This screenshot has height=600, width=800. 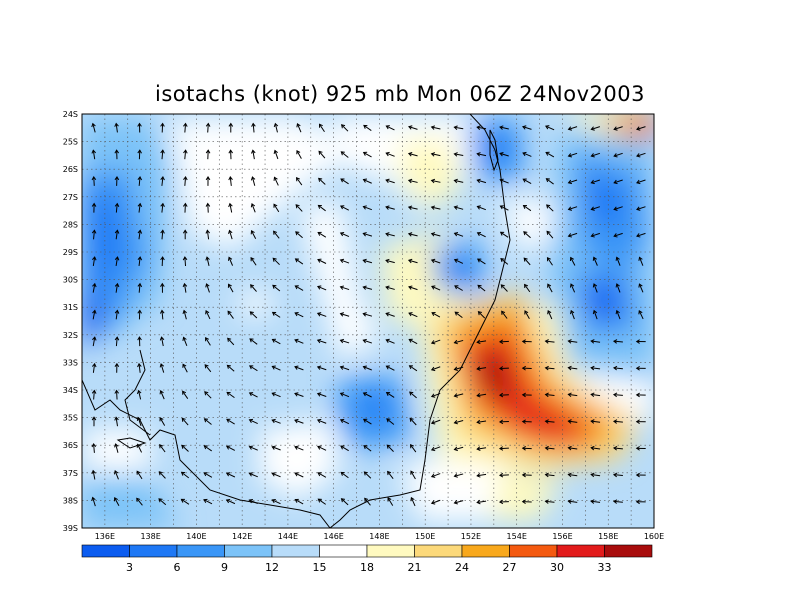 What do you see at coordinates (70, 500) in the screenshot?
I see `lat-tick-label: 38S` at bounding box center [70, 500].